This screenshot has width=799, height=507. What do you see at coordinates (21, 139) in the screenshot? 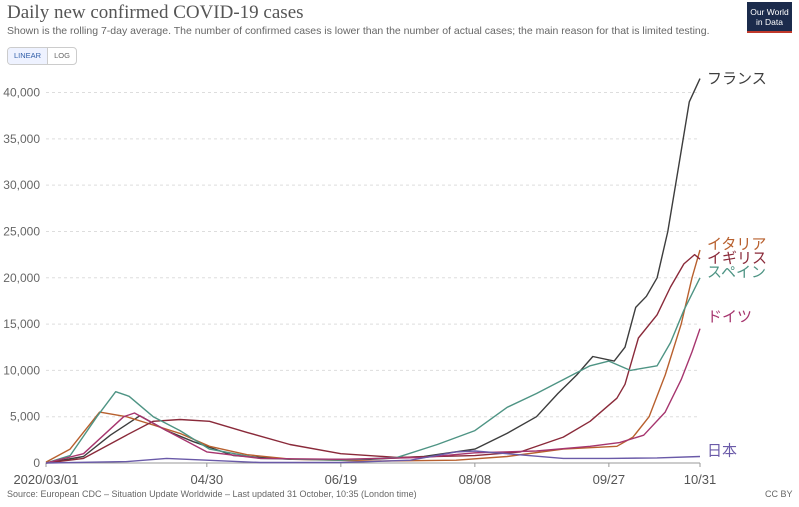
I see `y-tick-label: 35,000` at bounding box center [21, 139].